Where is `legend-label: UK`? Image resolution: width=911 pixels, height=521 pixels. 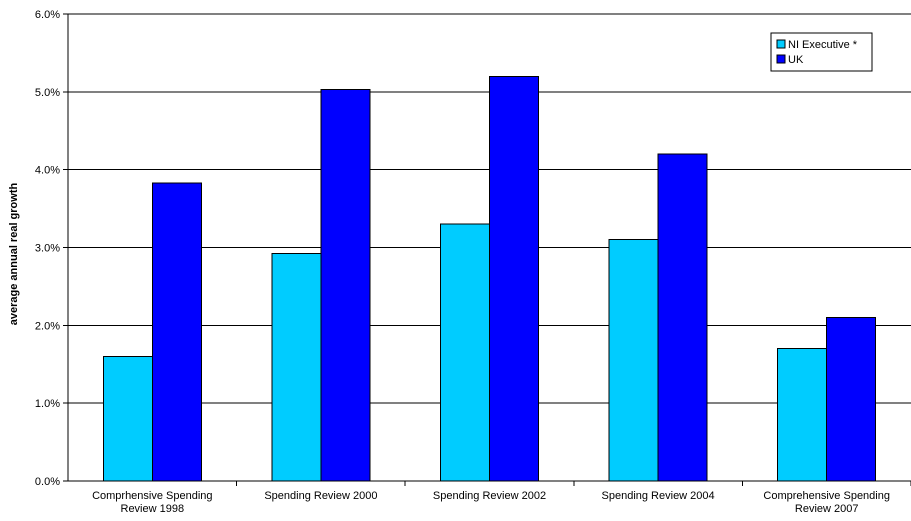
legend-label: UK is located at coordinates (796, 60).